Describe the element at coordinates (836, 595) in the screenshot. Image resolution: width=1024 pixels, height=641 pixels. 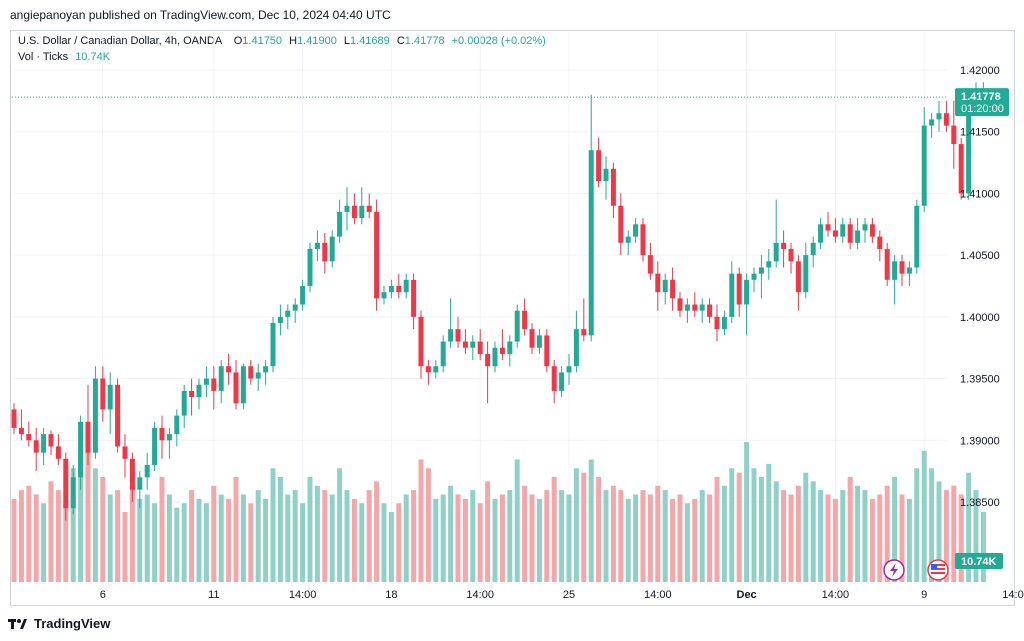
I see `time-axis-label: 14:00` at that location.